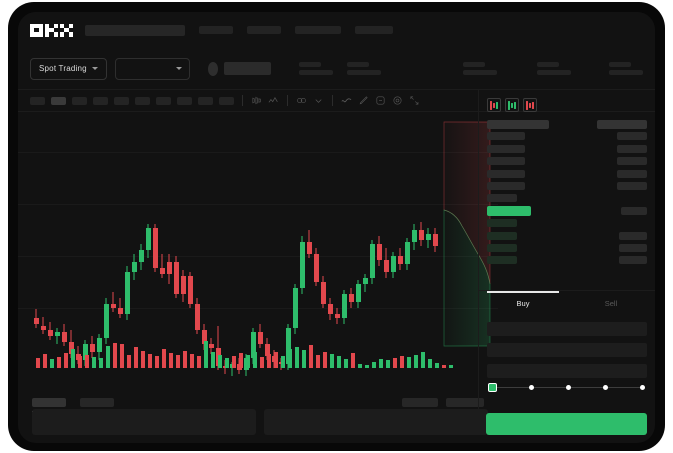 The width and height of the screenshot is (673, 453). What do you see at coordinates (380, 100) in the screenshot?
I see `alert-icon` at bounding box center [380, 100].